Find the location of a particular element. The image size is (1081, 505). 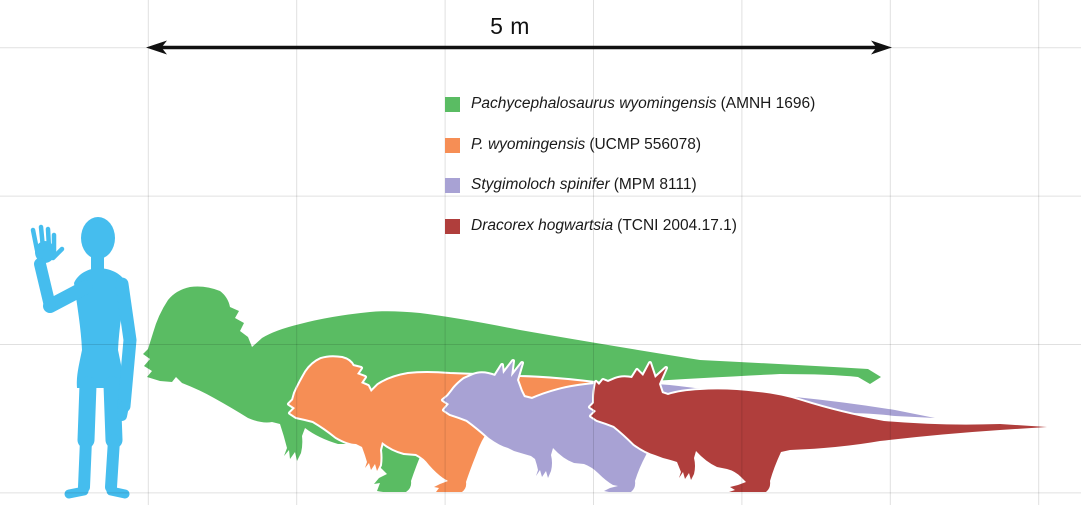

human-limbs is located at coordinates (83, 361).